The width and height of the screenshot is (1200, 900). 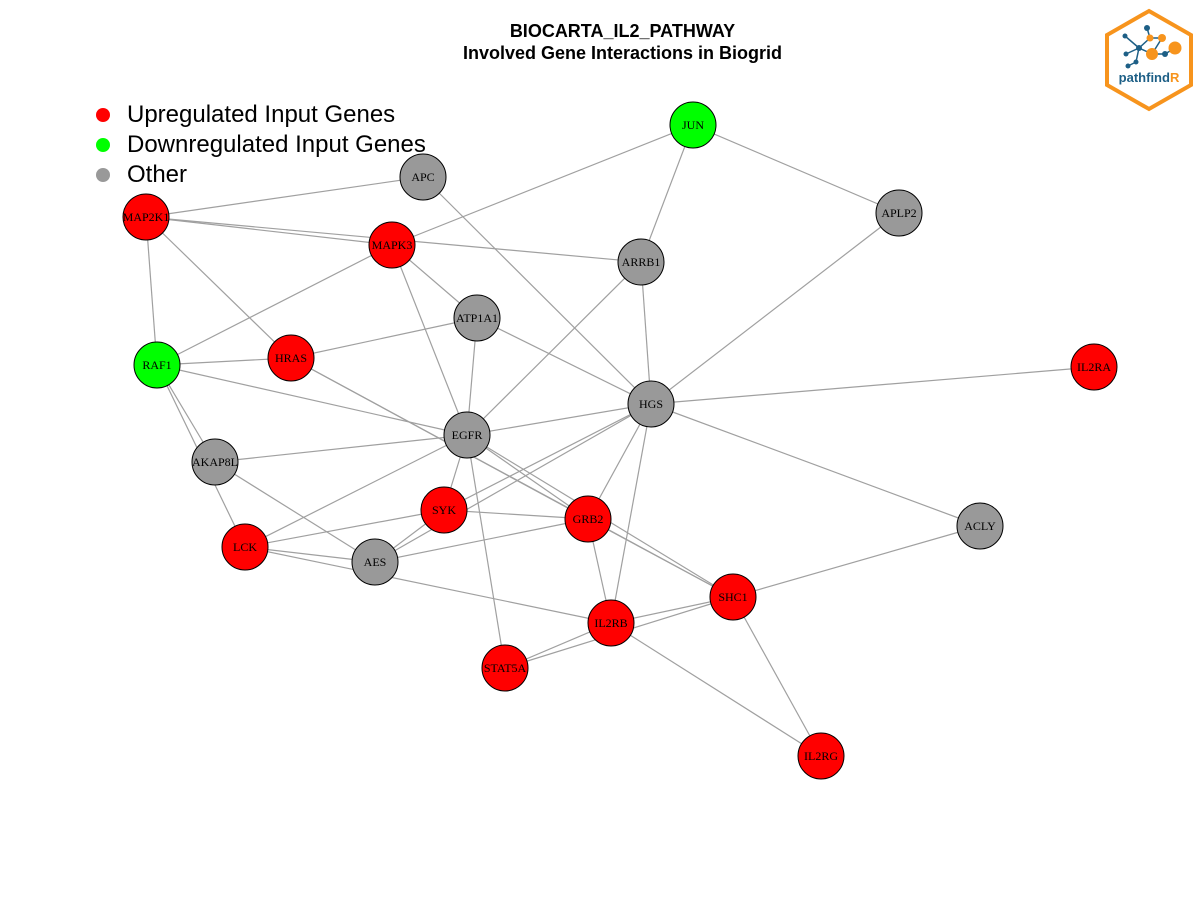 I want to click on node-acly: ACLY, so click(x=980, y=526).